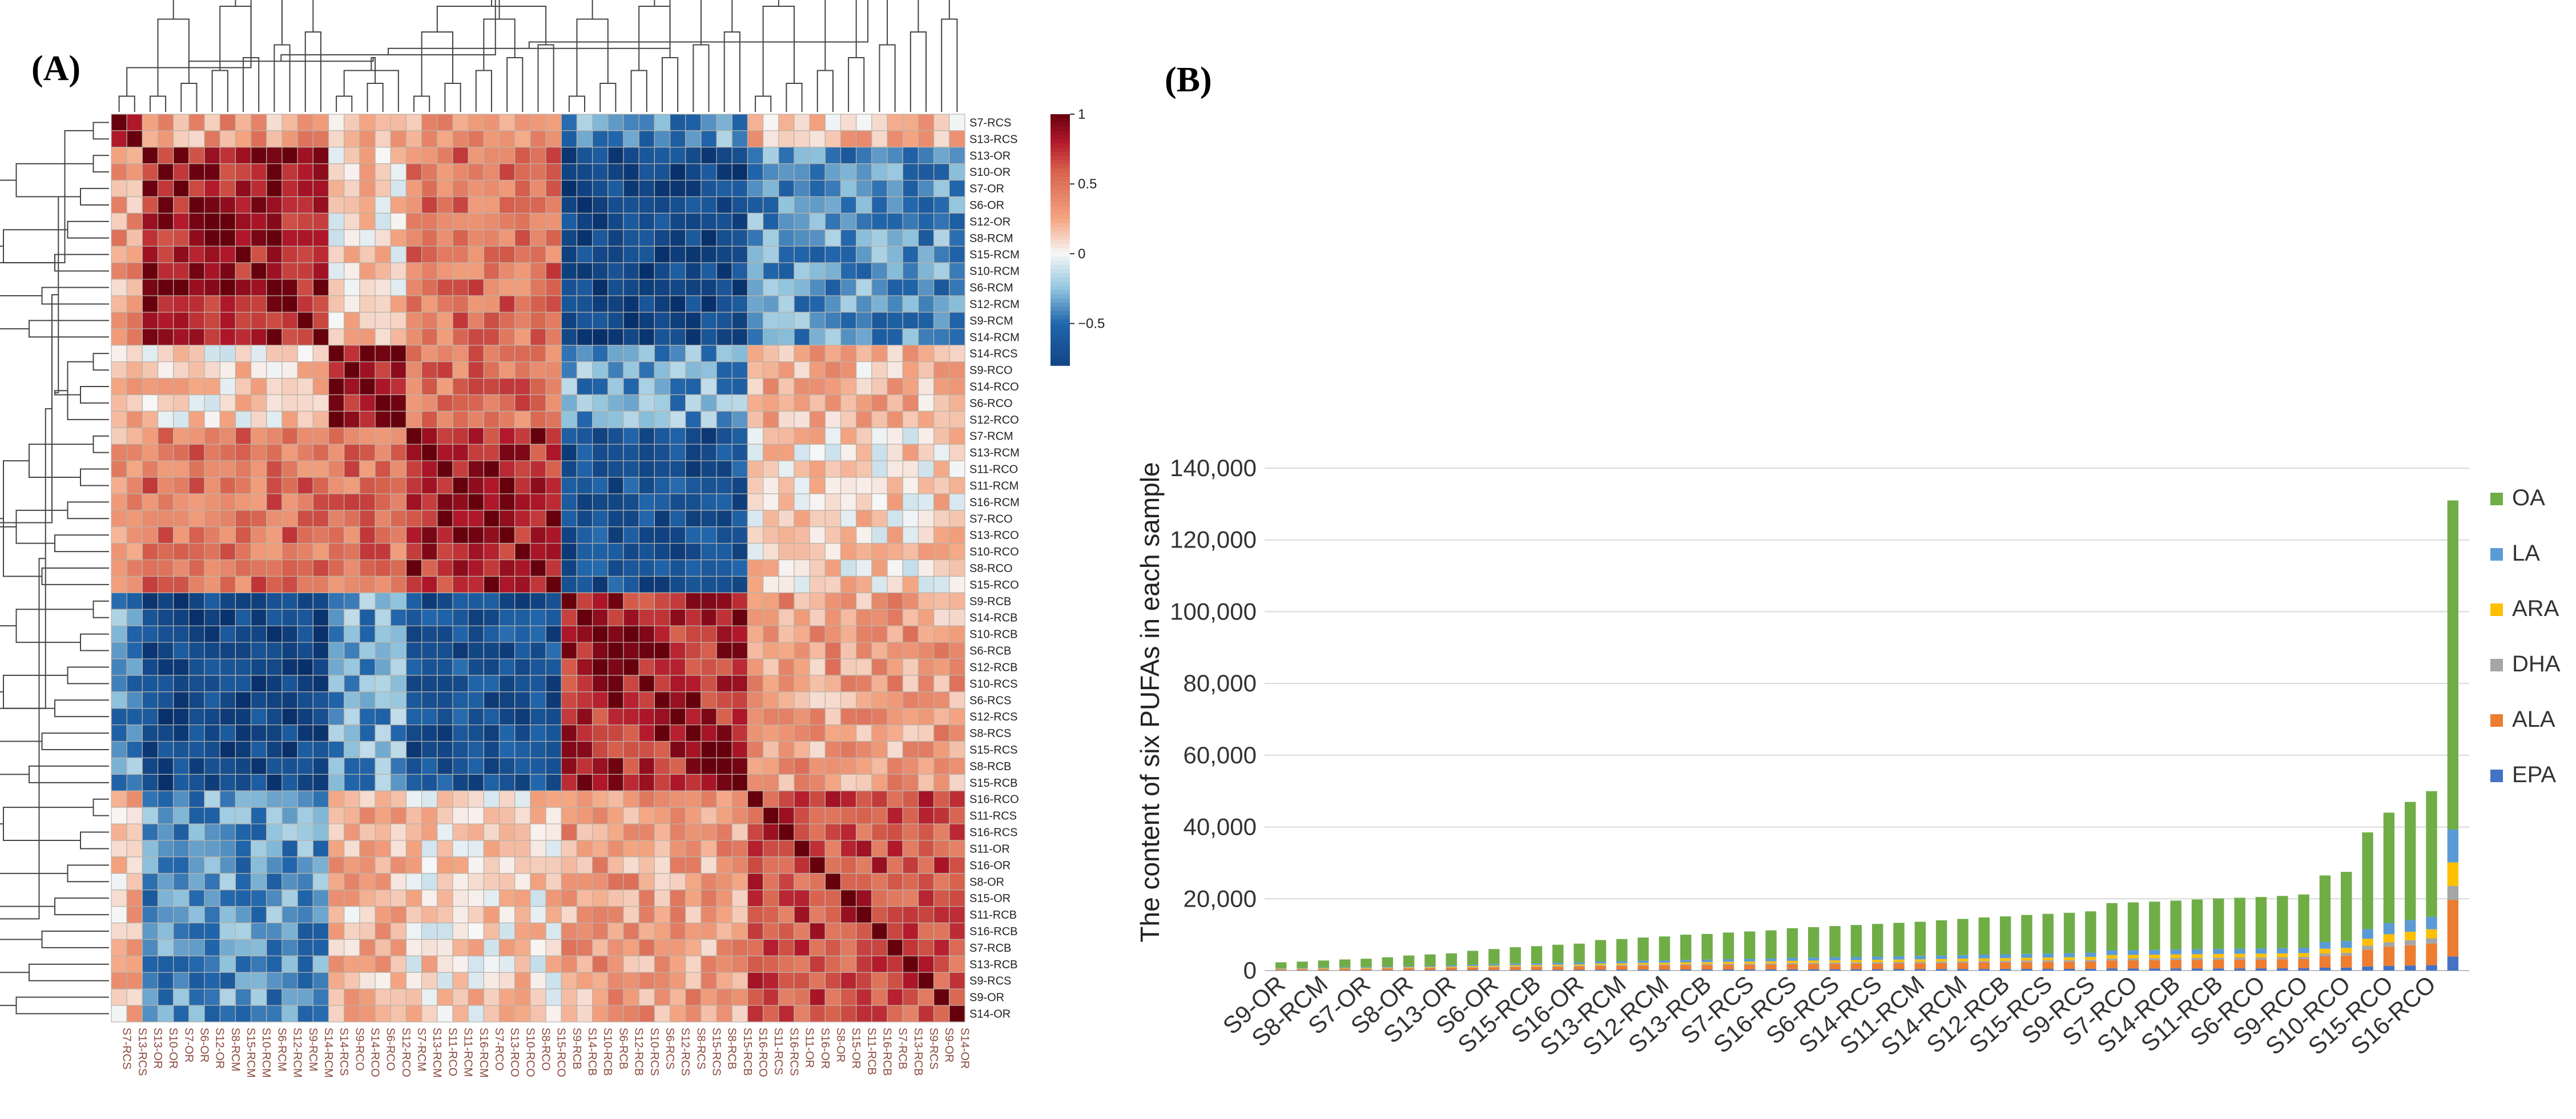 This screenshot has height=1119, width=2576. Describe the element at coordinates (994, 337) in the screenshot. I see `row-label: S14-RCM` at that location.